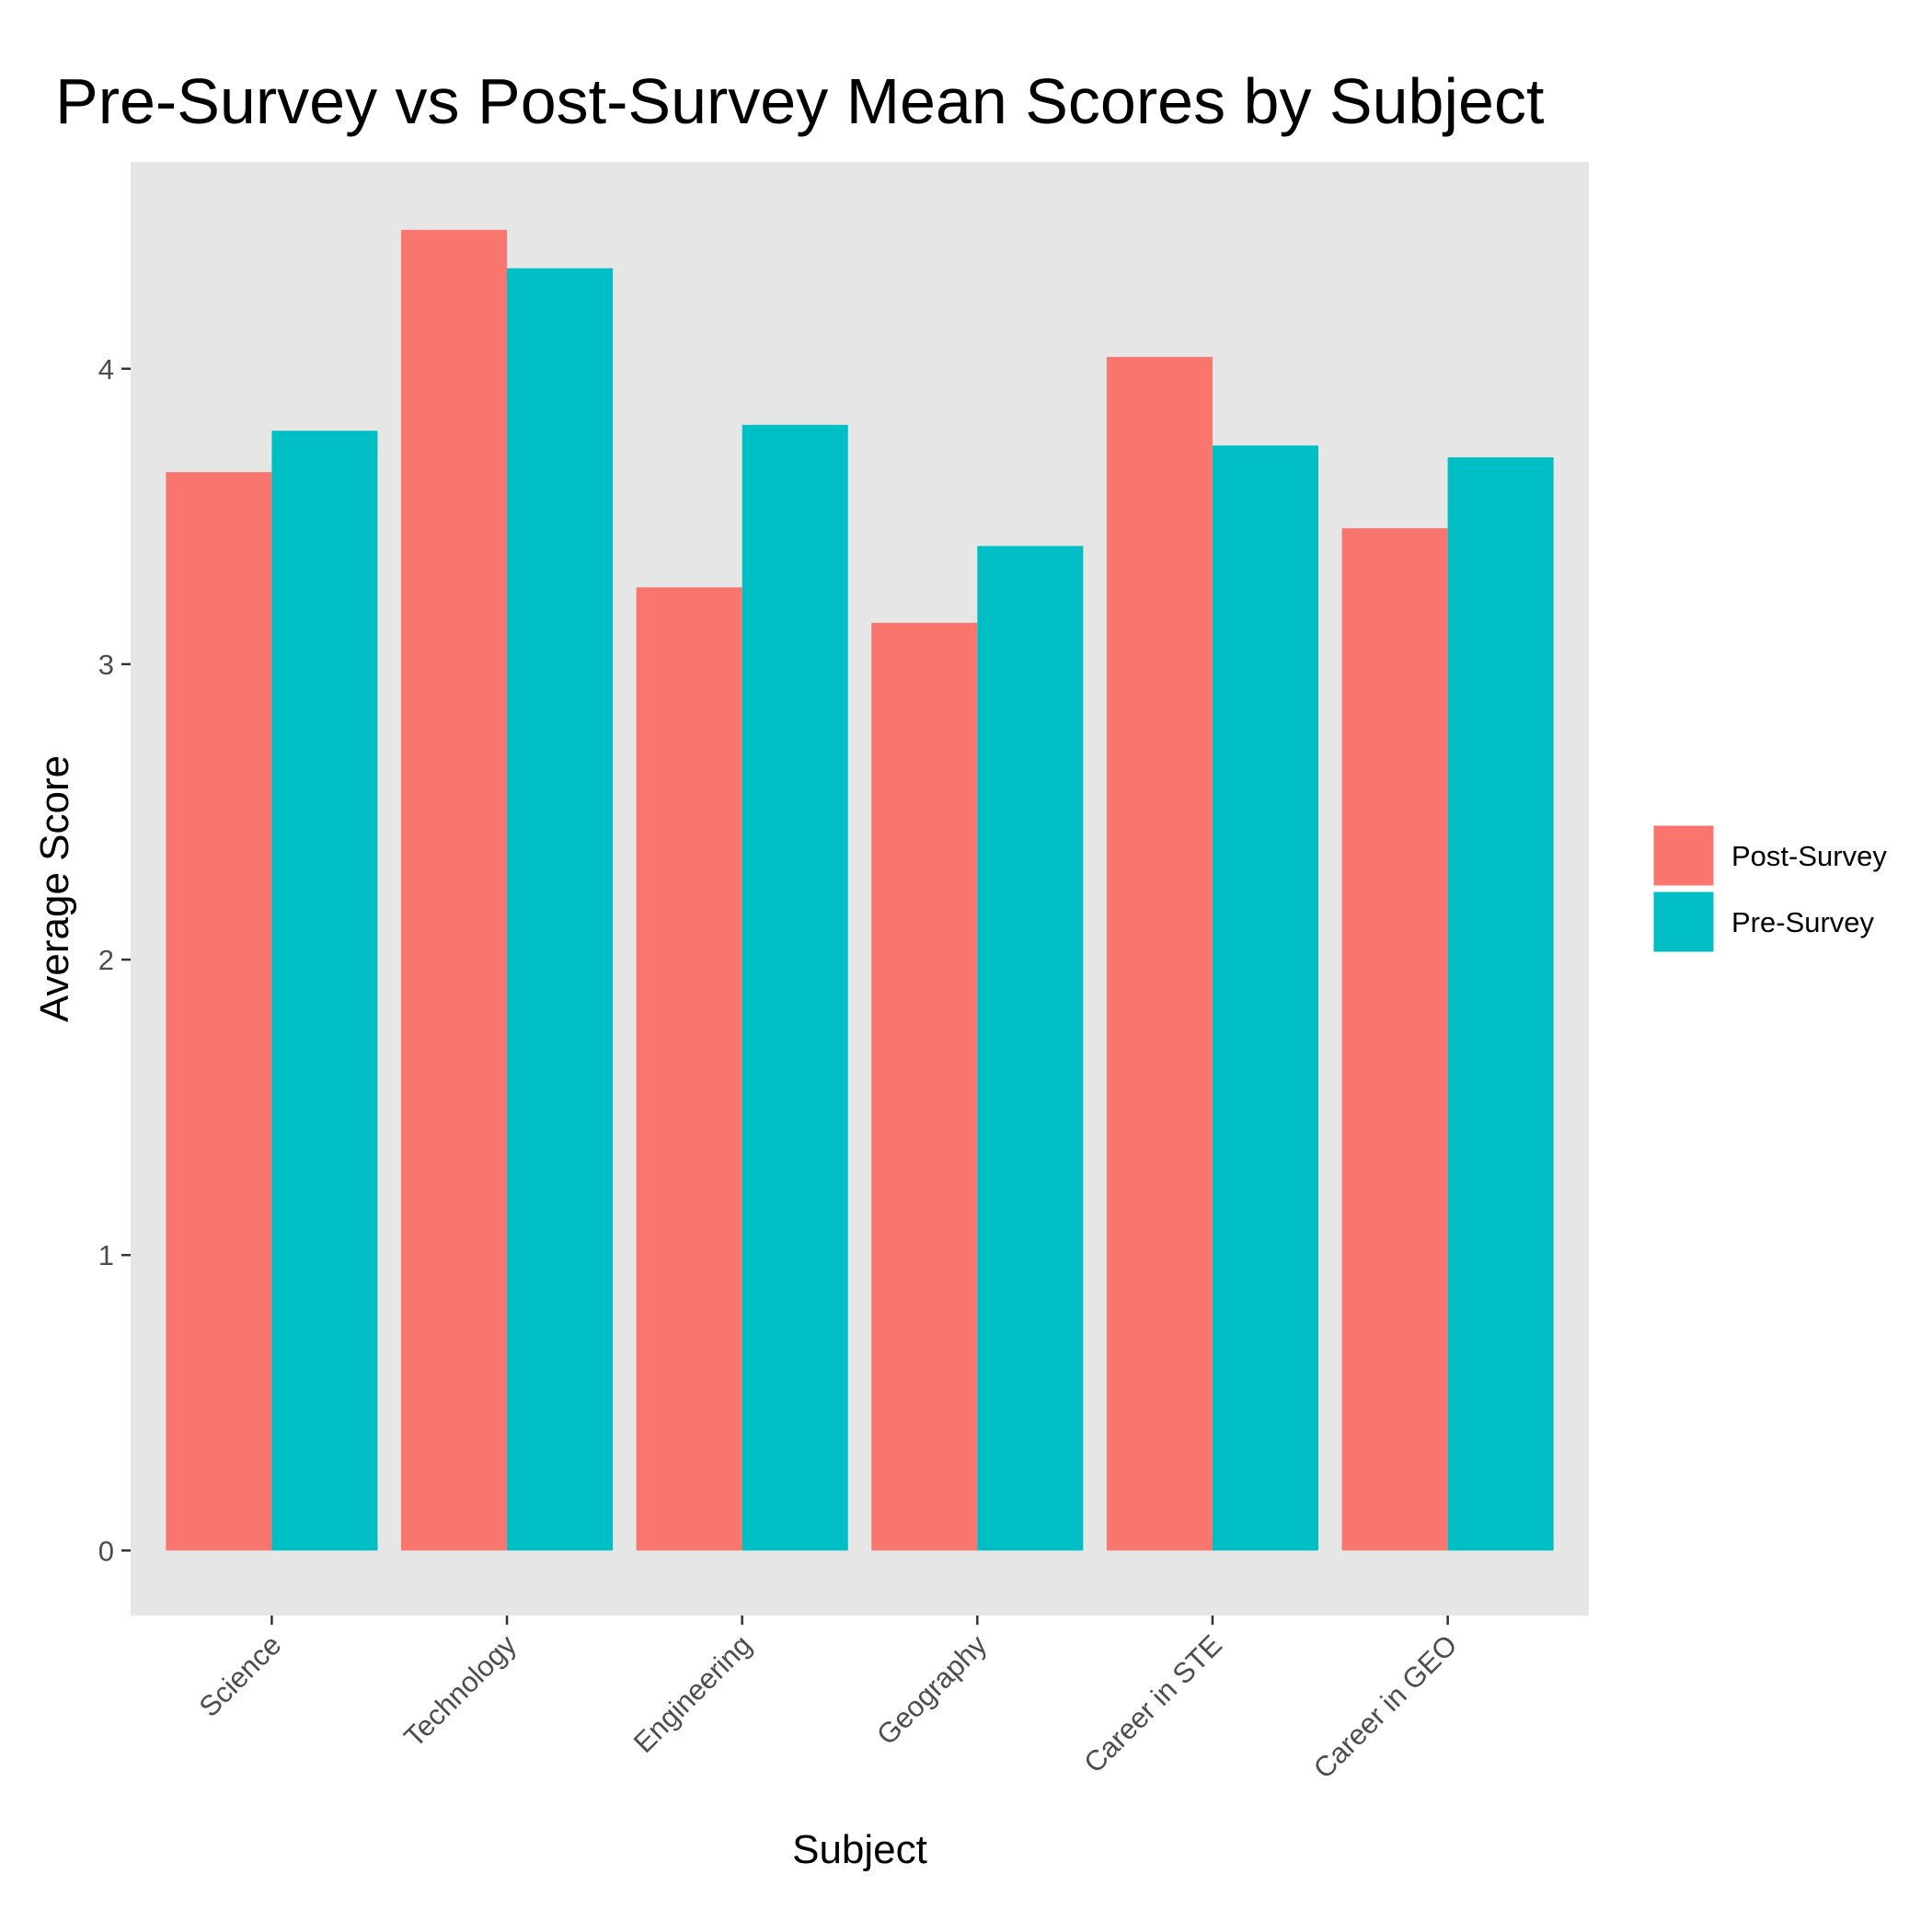 Image resolution: width=1932 pixels, height=1932 pixels. I want to click on legend-key-post-survey, so click(1683, 855).